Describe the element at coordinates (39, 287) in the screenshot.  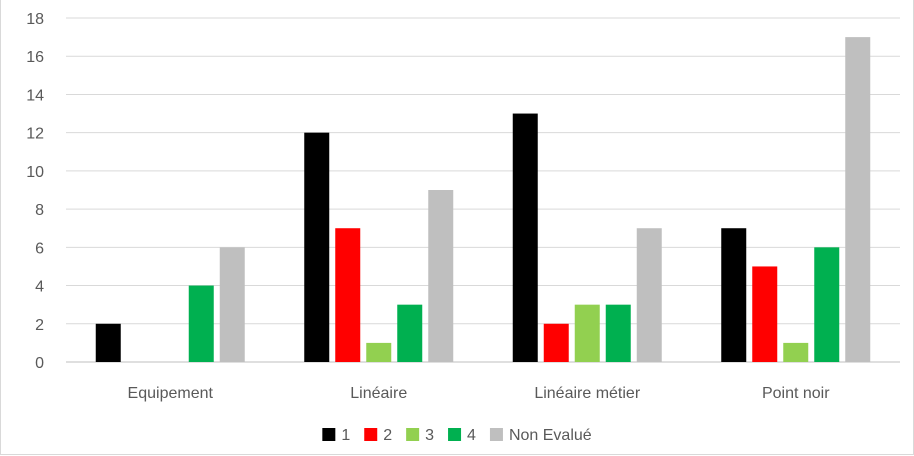
I see `y-tick-label: 4` at that location.